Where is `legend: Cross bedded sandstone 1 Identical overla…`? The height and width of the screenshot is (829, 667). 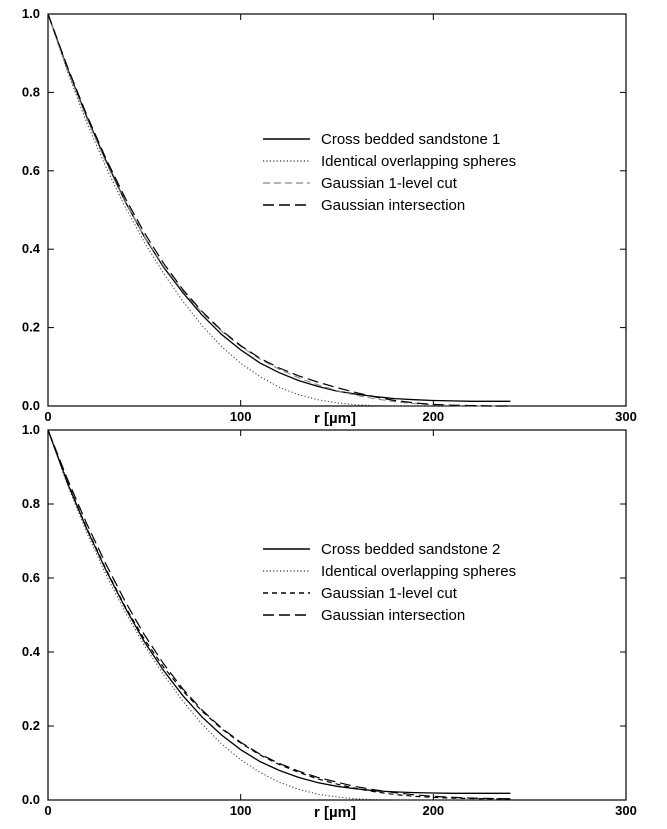 legend: Cross bedded sandstone 1 Identical overla… is located at coordinates (389, 172).